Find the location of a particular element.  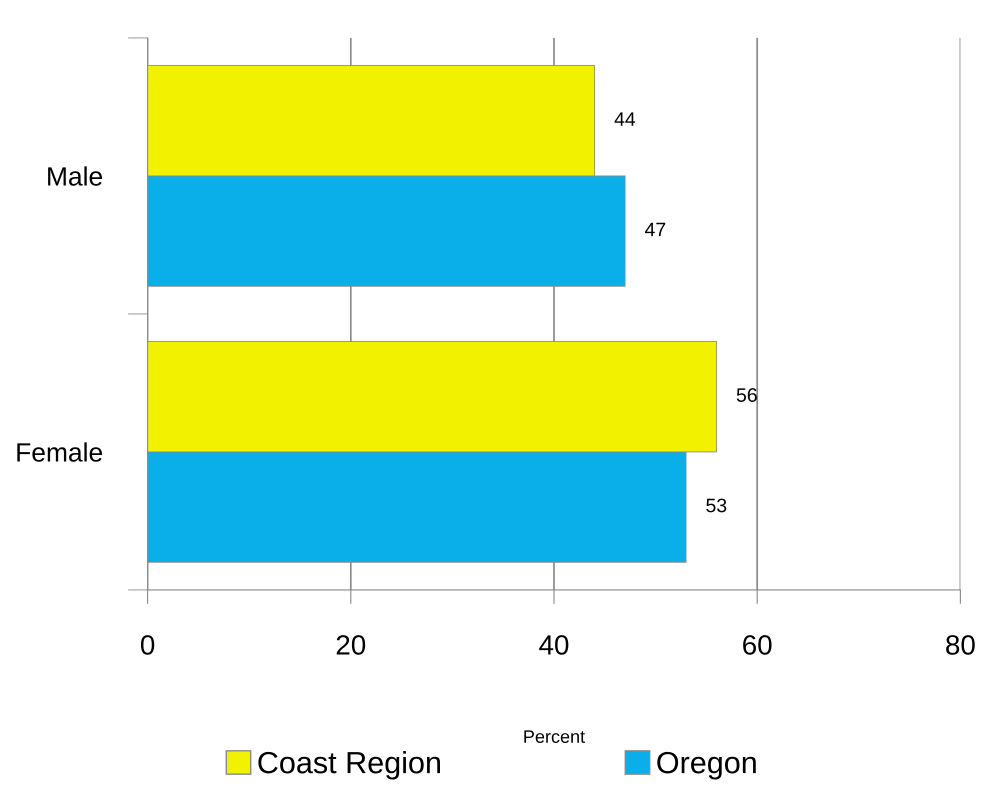

data-label: 47 is located at coordinates (655, 229).